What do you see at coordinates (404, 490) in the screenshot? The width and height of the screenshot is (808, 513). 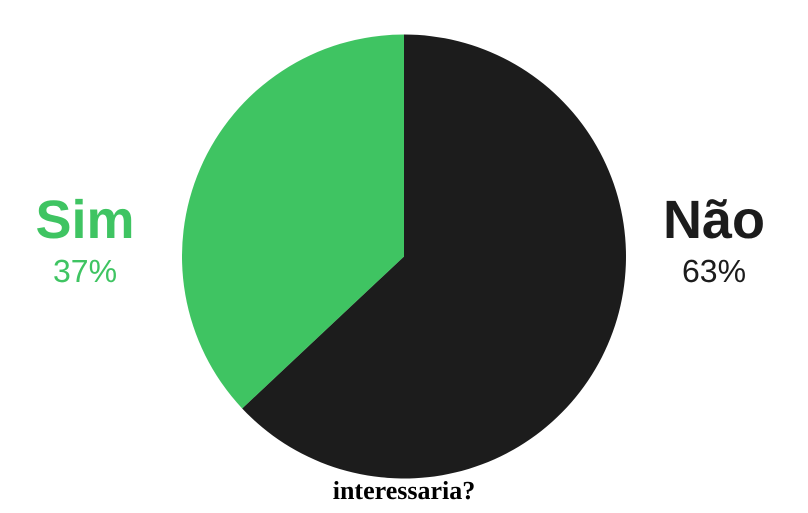 I see `text: interessaria?` at bounding box center [404, 490].